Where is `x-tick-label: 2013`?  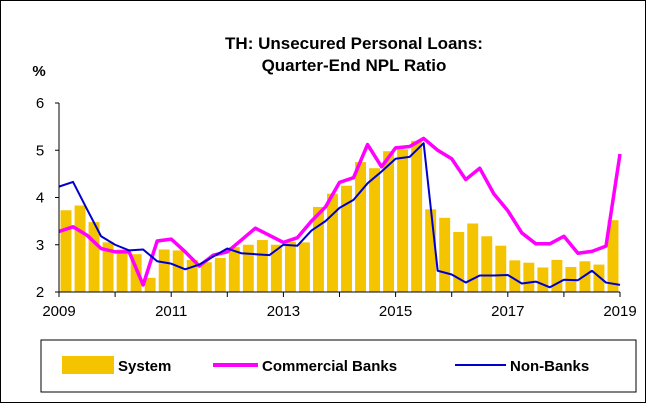
x-tick-label: 2013 is located at coordinates (283, 311).